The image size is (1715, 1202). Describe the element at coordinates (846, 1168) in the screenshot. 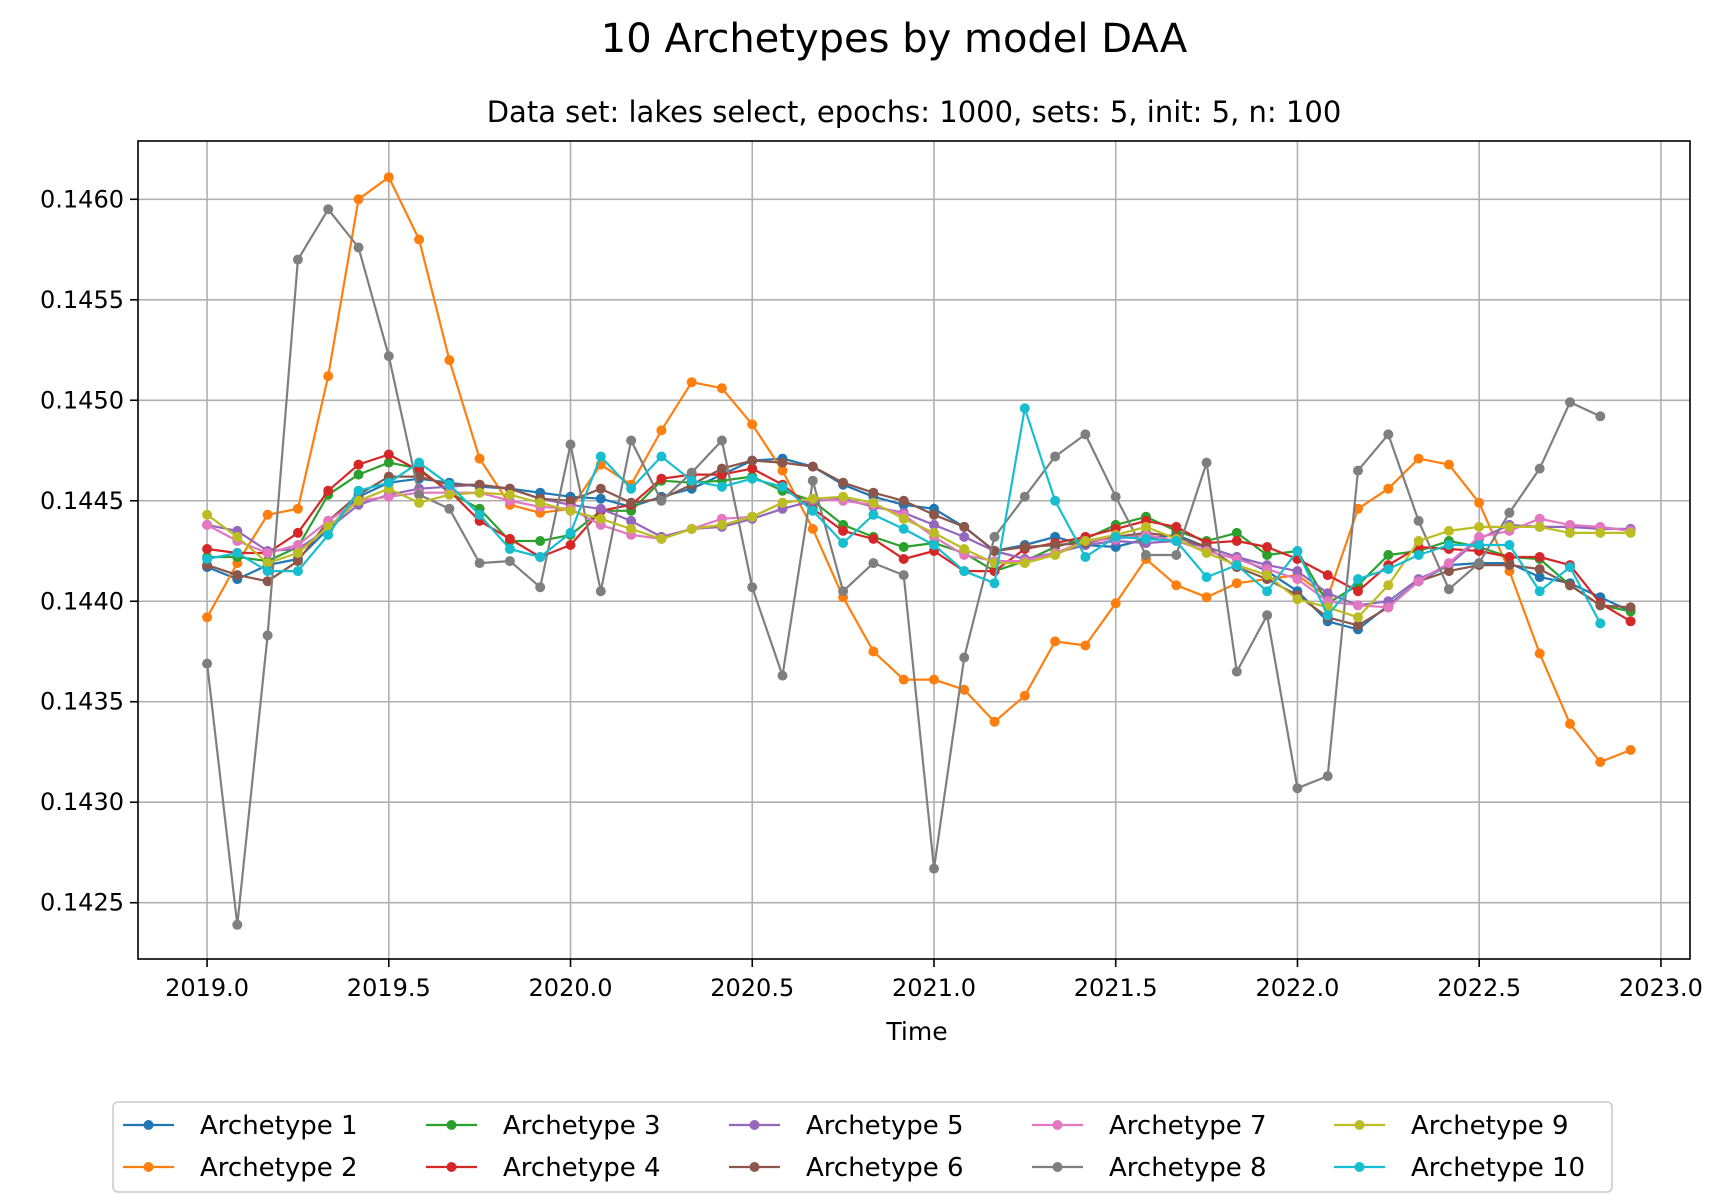

I see `legend-item: Archetype 6` at that location.